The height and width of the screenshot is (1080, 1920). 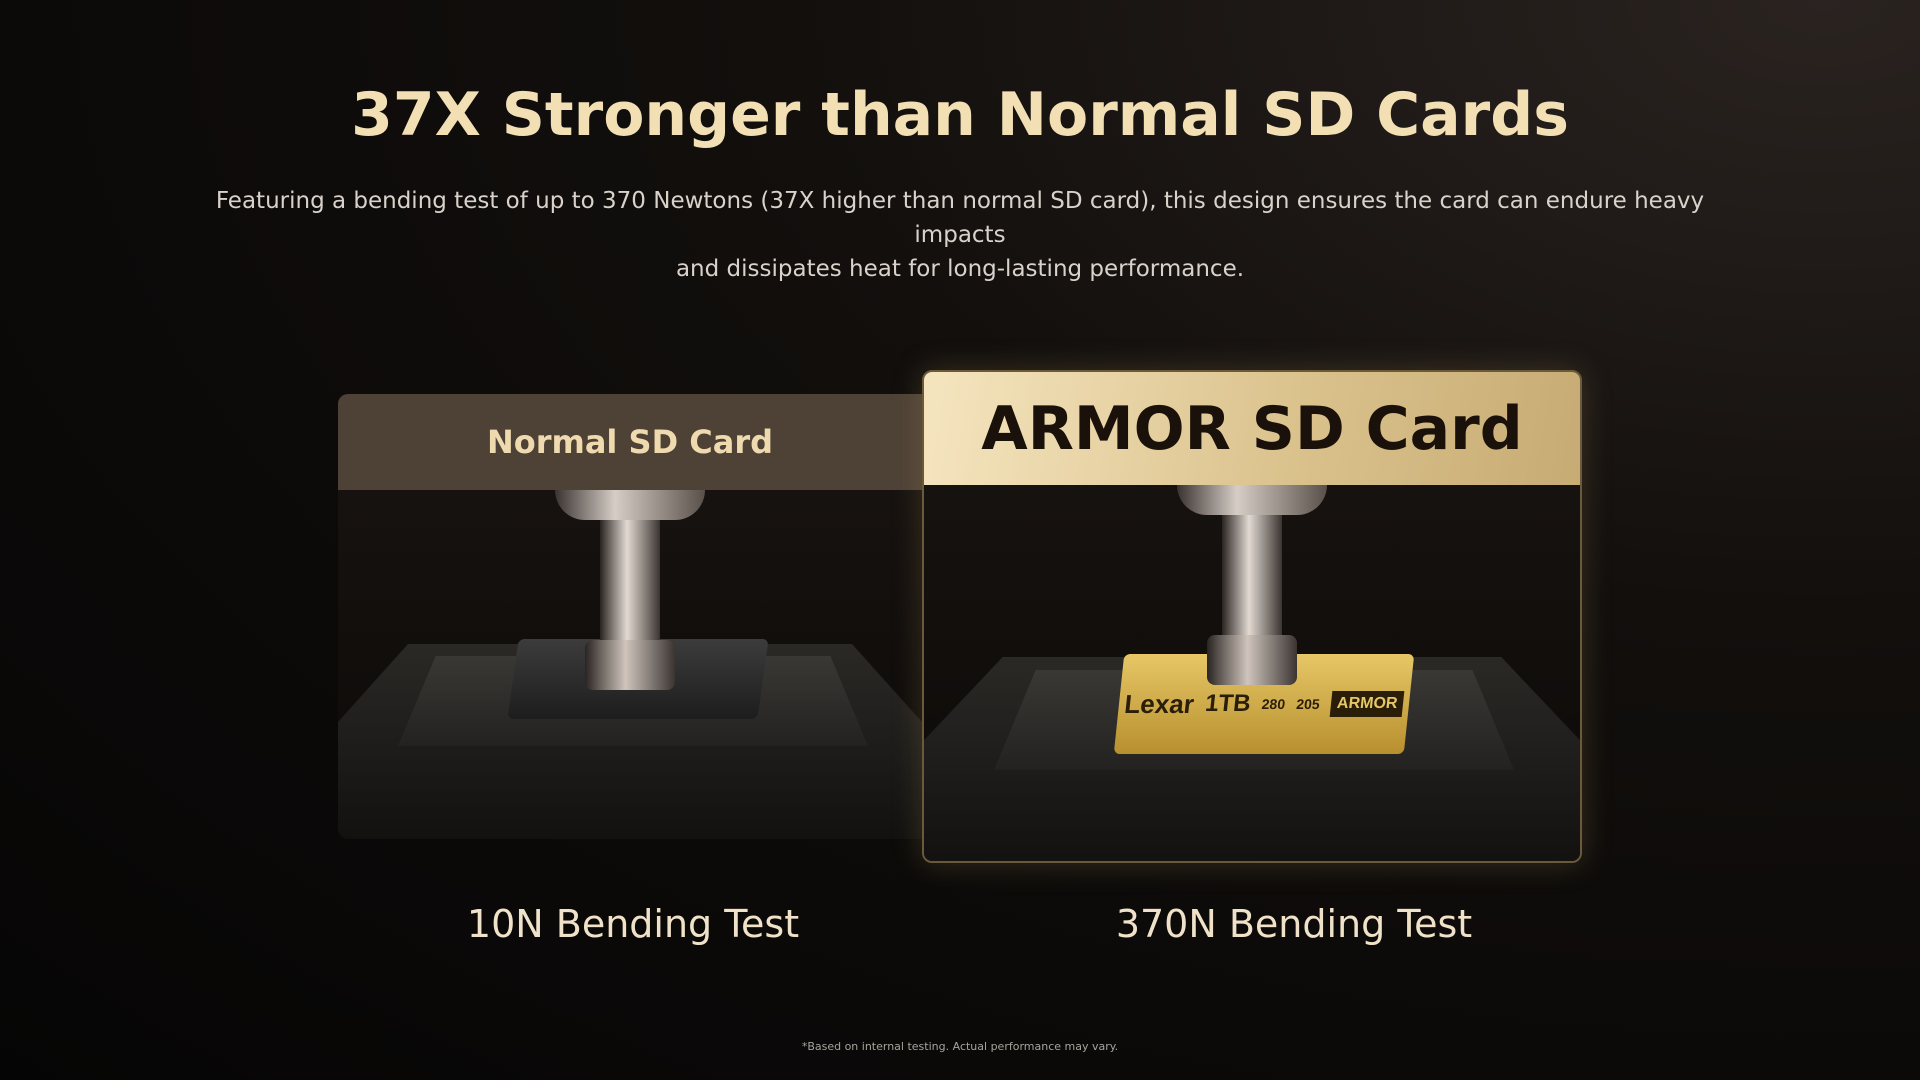 What do you see at coordinates (1308, 704) in the screenshot?
I see `card-write-speed: 205` at bounding box center [1308, 704].